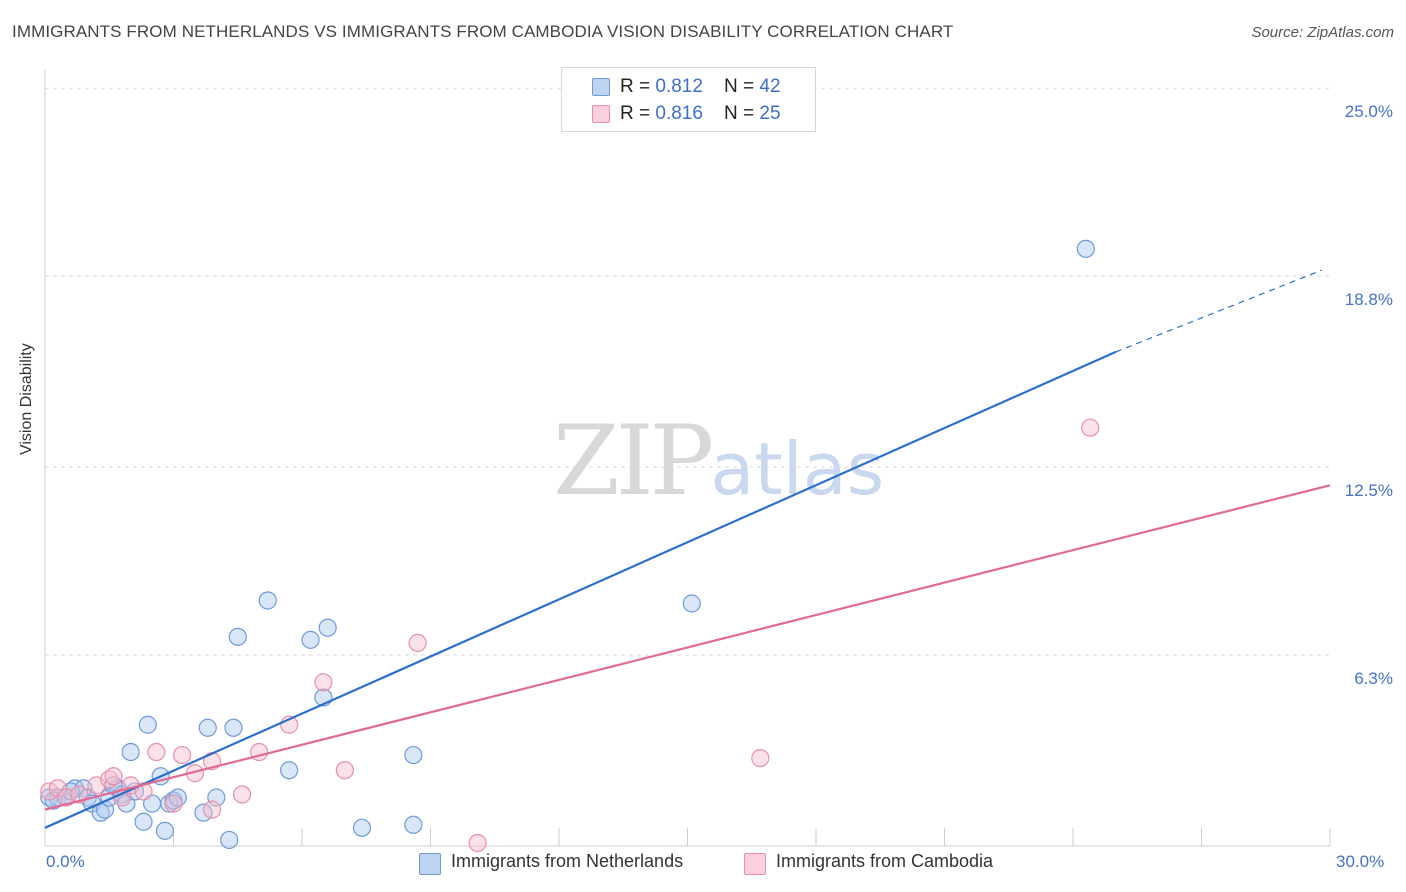  I want to click on source-credit: Source: ZipAtlas.com, so click(1322, 32).